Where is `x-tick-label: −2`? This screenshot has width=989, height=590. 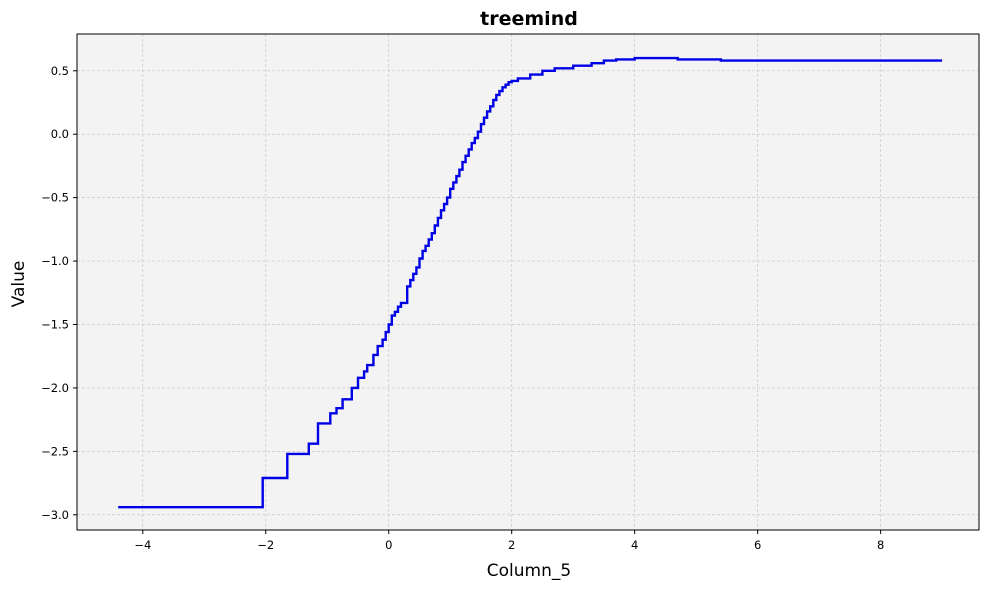
x-tick-label: −2 is located at coordinates (265, 545).